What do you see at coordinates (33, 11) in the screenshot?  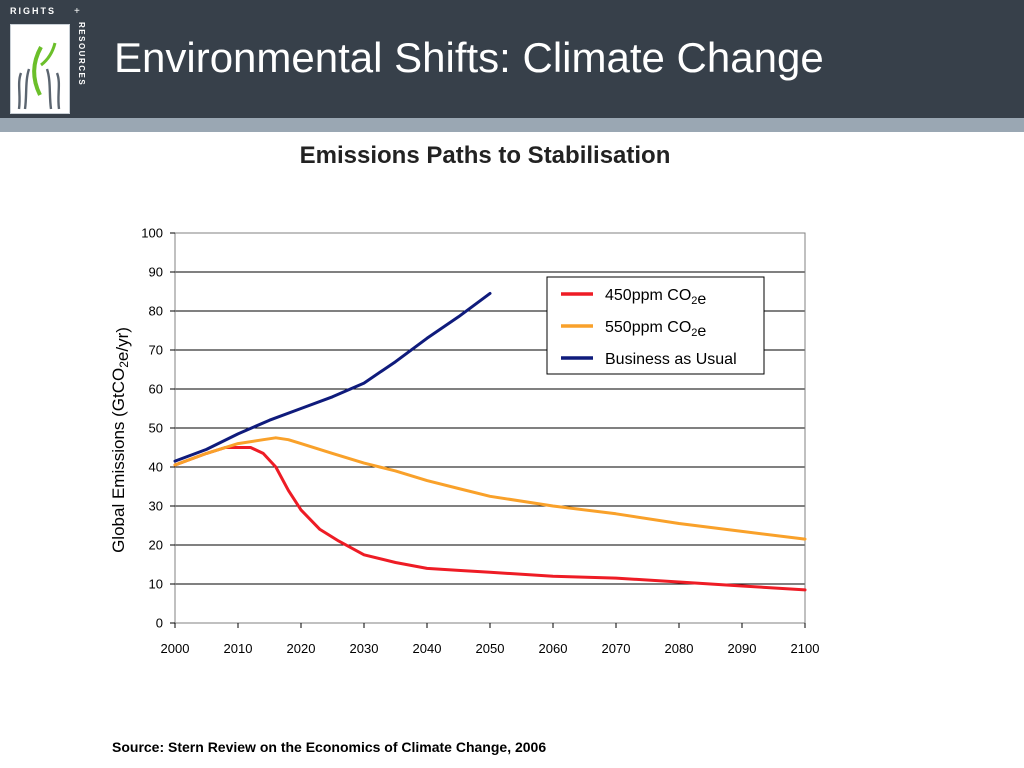 I see `logo-top-text: RIGHTS` at bounding box center [33, 11].